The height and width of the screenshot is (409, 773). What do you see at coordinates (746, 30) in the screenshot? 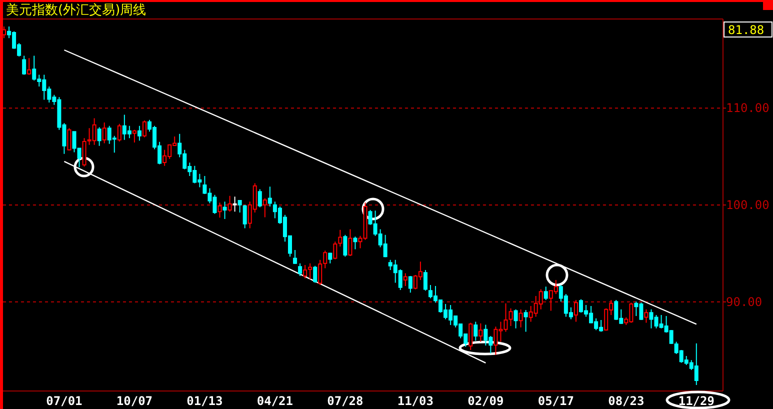
I see `text: 81.88` at bounding box center [746, 30].